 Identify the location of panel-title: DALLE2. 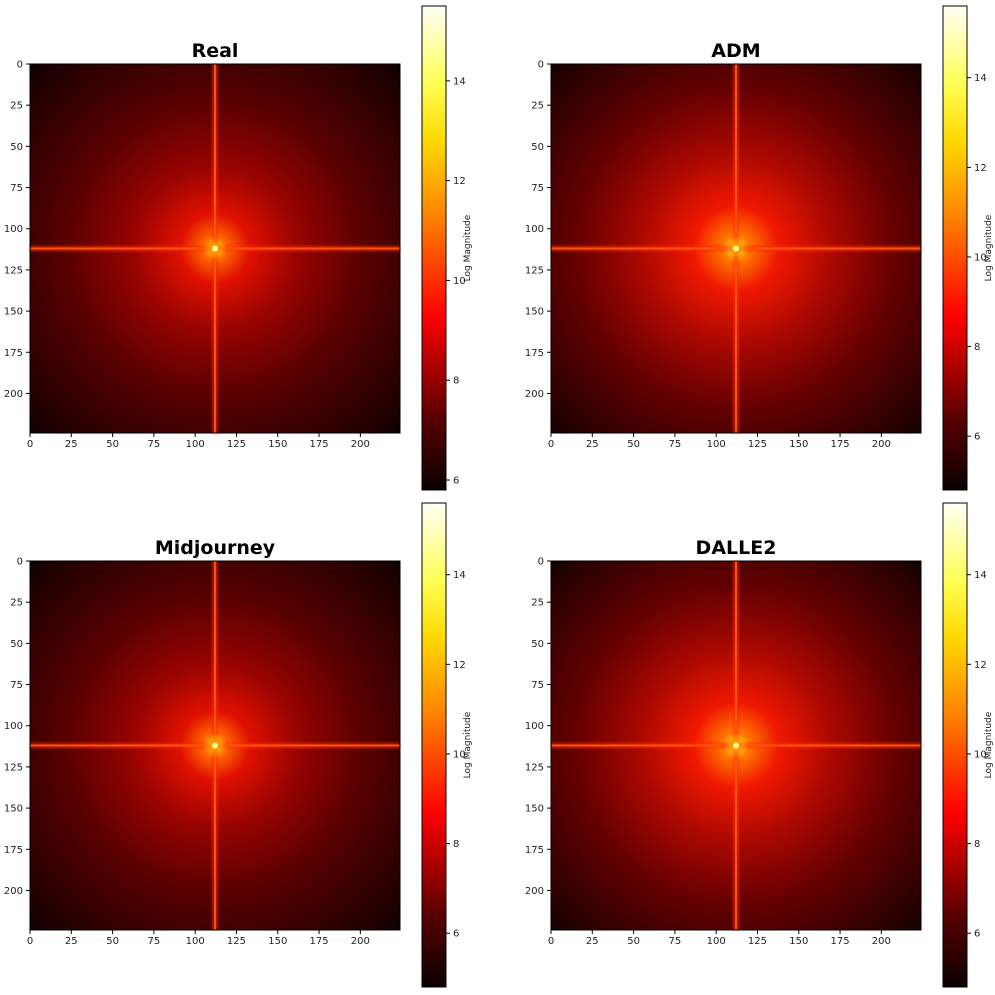
(736, 548).